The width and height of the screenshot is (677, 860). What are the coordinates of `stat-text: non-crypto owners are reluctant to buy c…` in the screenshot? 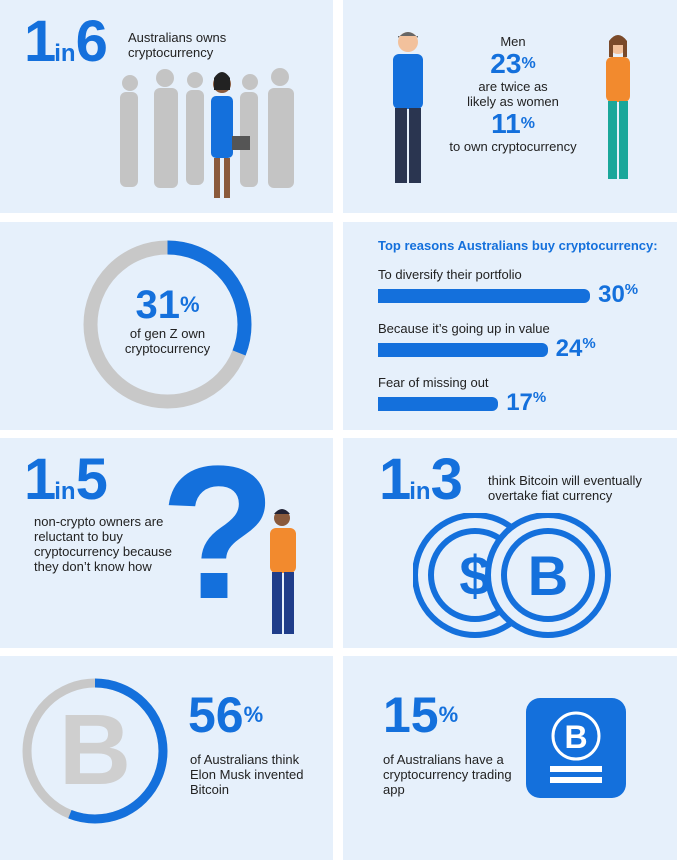 It's located at (103, 544).